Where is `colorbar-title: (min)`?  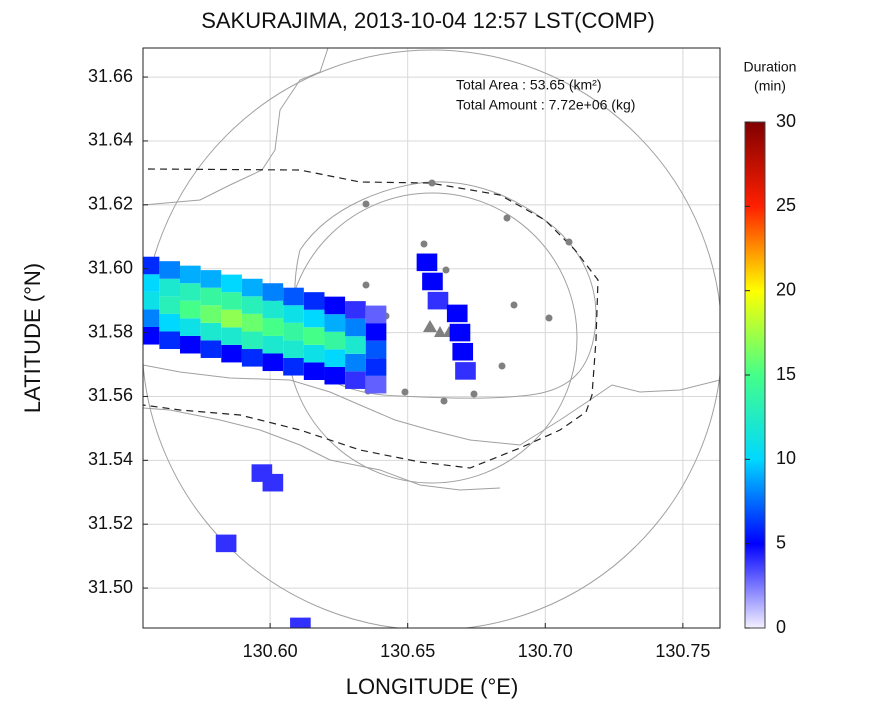
colorbar-title: (min) is located at coordinates (770, 86).